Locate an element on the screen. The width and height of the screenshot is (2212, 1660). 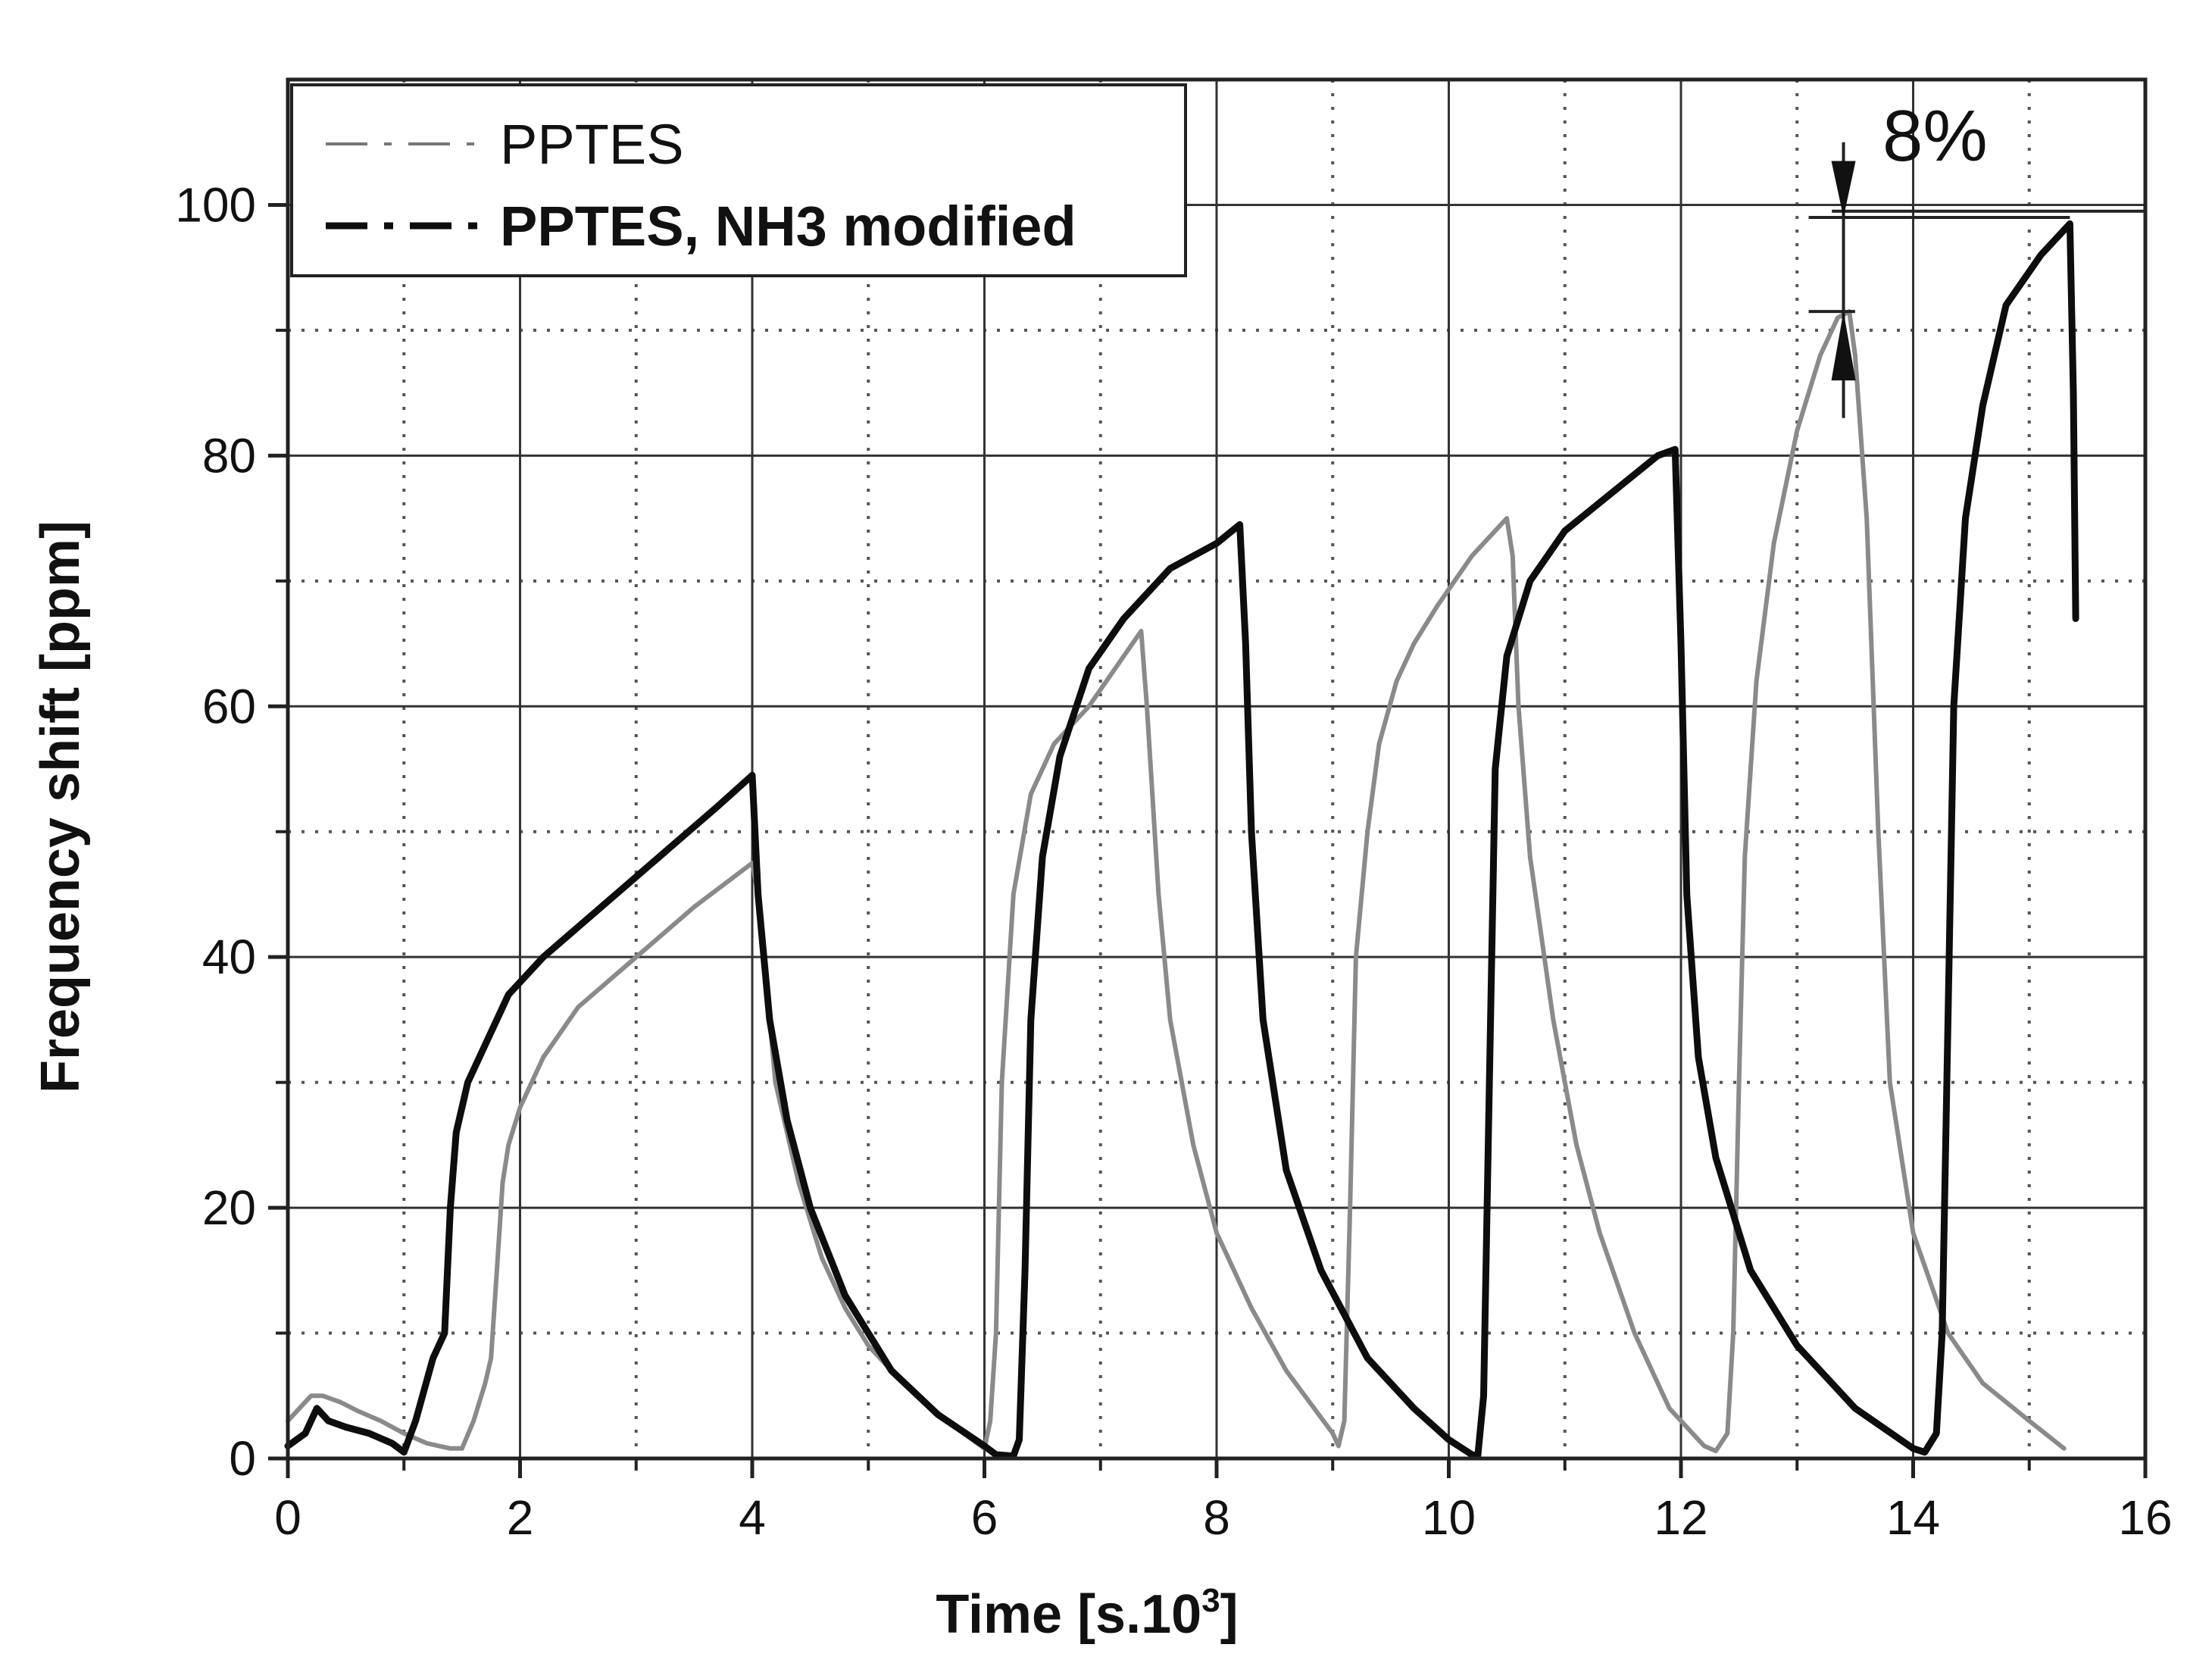
x-tick-label: 16 is located at coordinates (2145, 1517).